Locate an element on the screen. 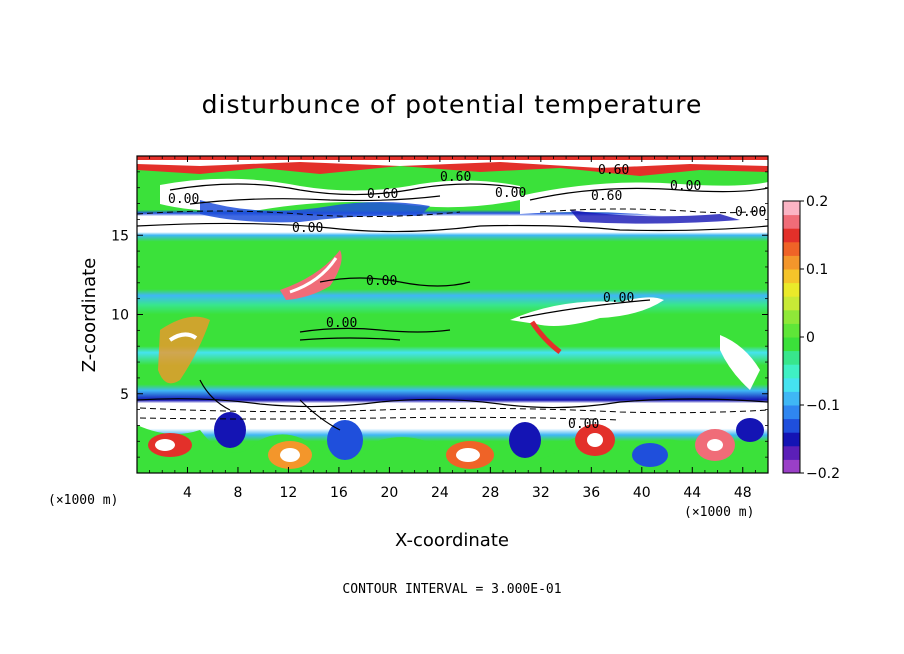 This screenshot has height=654, width=904. colorbar is located at coordinates (791, 337).